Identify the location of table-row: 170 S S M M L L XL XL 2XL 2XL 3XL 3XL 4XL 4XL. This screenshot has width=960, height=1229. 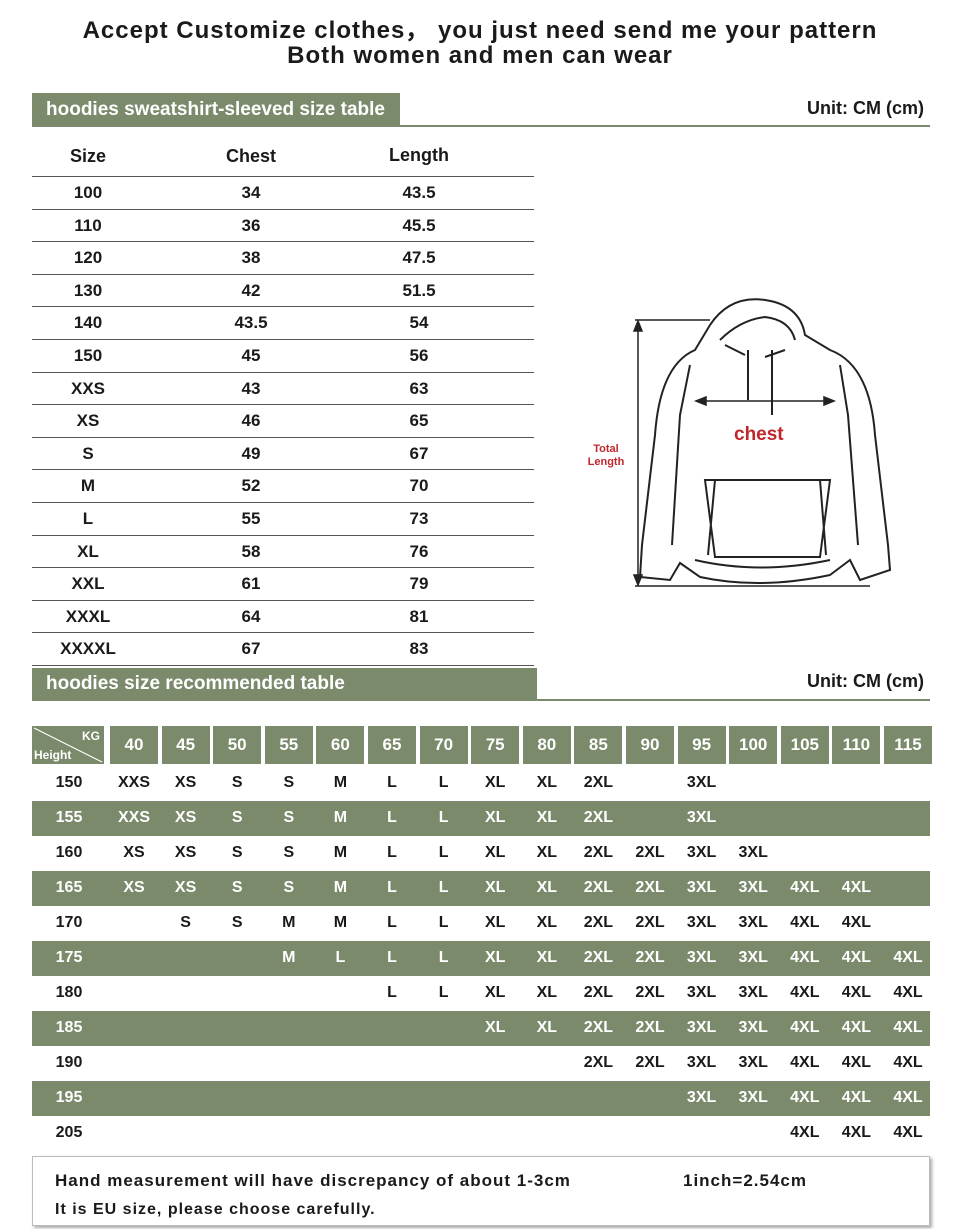
(481, 923).